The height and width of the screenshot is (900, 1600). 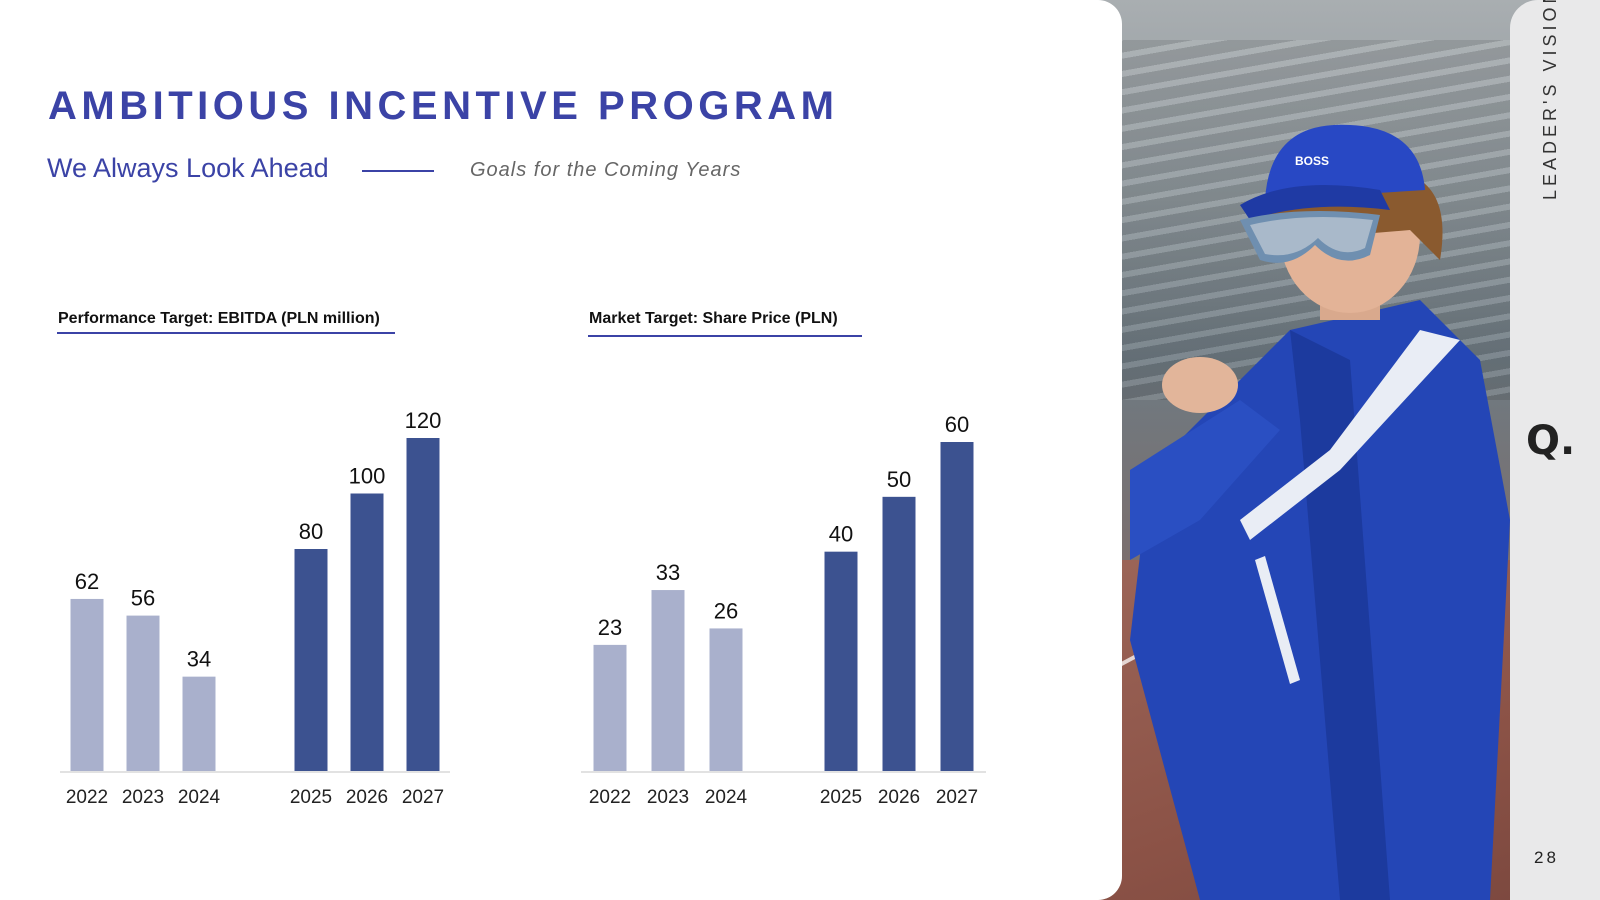 I want to click on cap-logo-text: BOSS, so click(x=1312, y=161).